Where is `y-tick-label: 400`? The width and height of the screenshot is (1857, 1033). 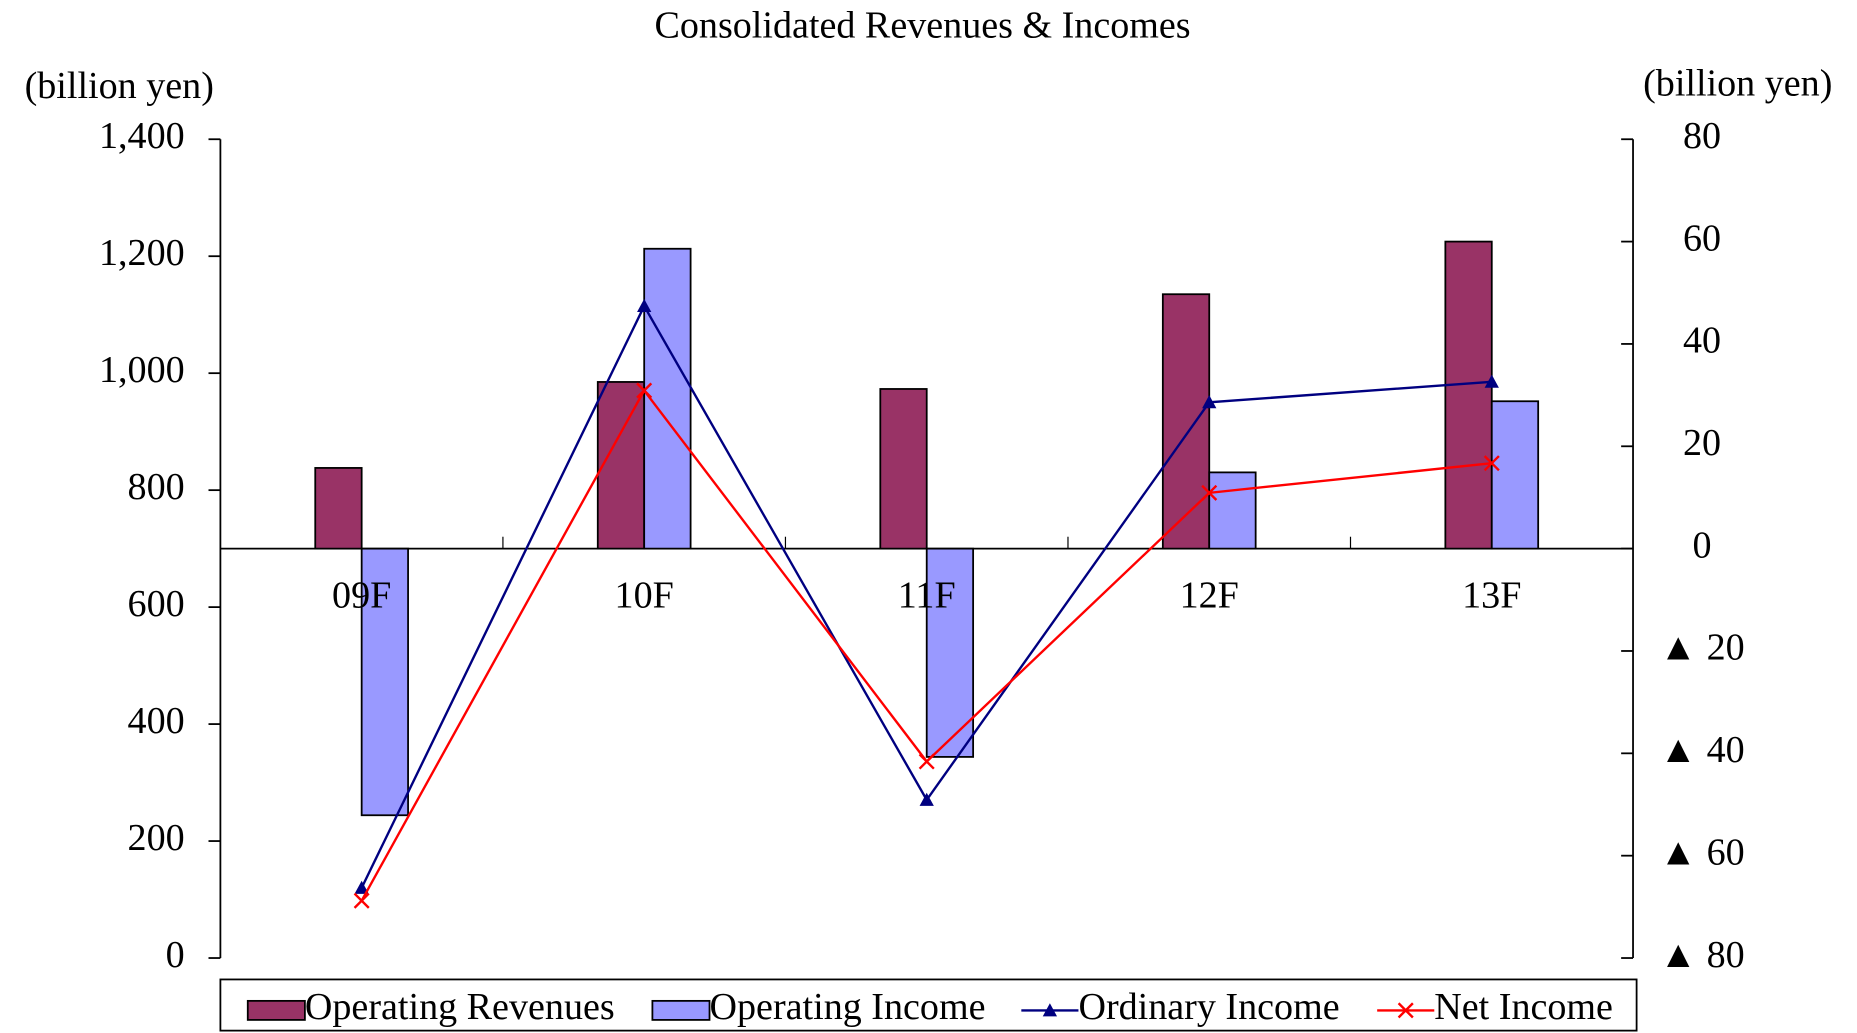
y-tick-label: 400 is located at coordinates (156, 721).